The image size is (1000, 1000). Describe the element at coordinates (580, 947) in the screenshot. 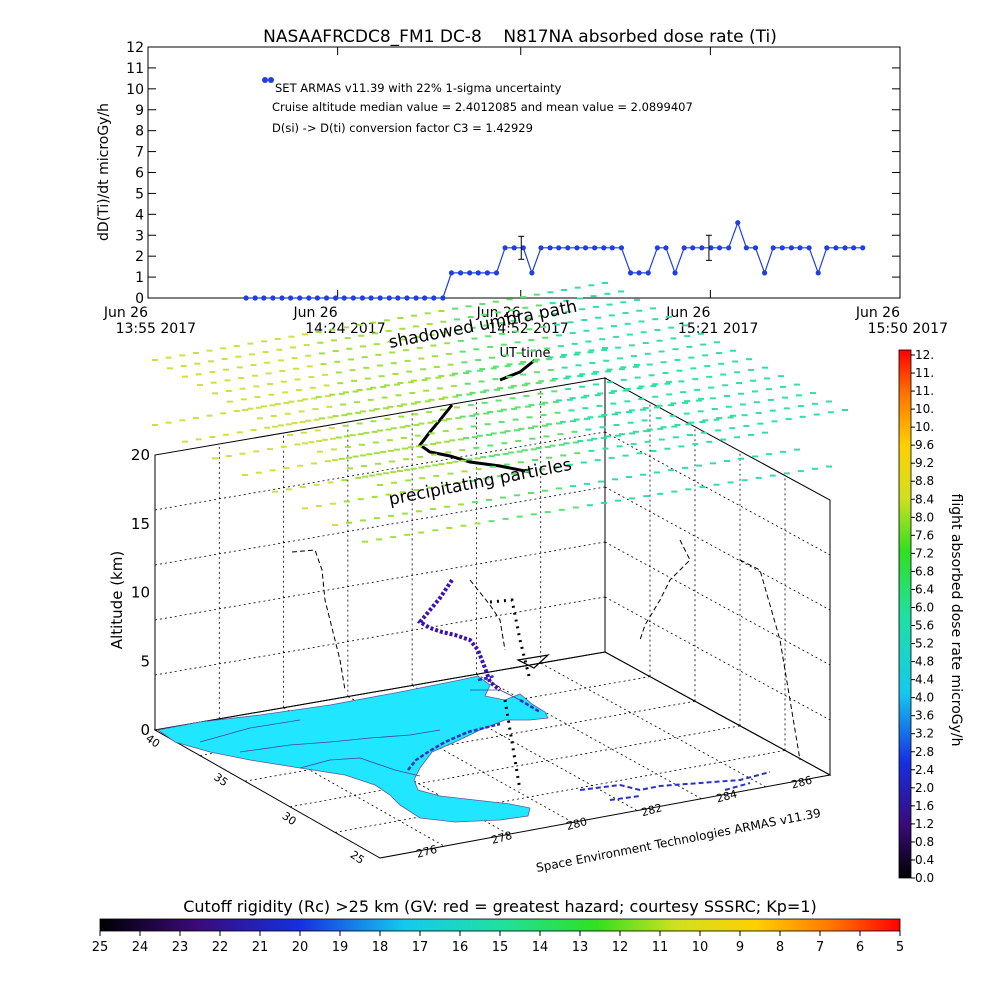

I see `rigidity-tick-label: 13` at that location.